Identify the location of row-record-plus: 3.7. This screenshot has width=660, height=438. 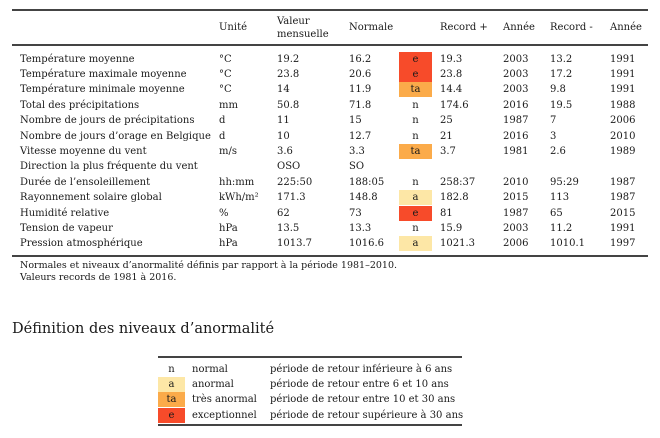
(448, 151).